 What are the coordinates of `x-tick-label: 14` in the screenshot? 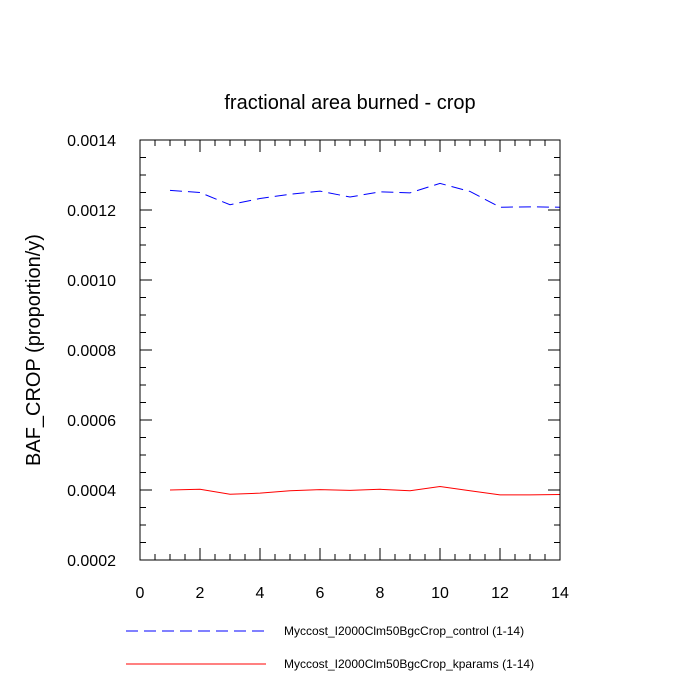 It's located at (560, 593).